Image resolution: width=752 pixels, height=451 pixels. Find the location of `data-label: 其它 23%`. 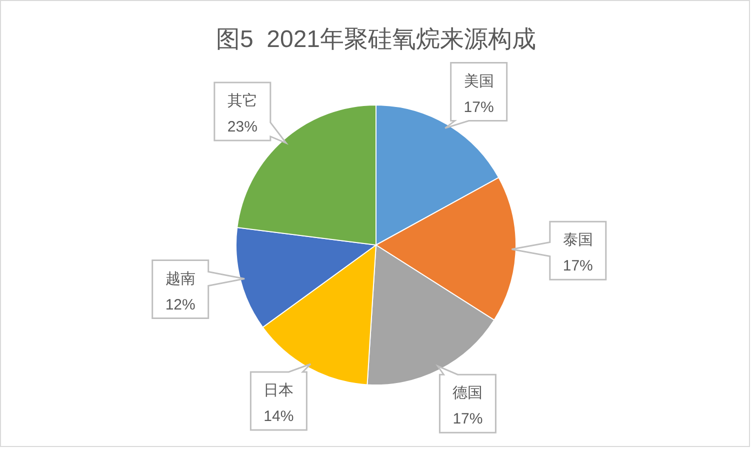

data-label: 其它 23% is located at coordinates (251, 113).